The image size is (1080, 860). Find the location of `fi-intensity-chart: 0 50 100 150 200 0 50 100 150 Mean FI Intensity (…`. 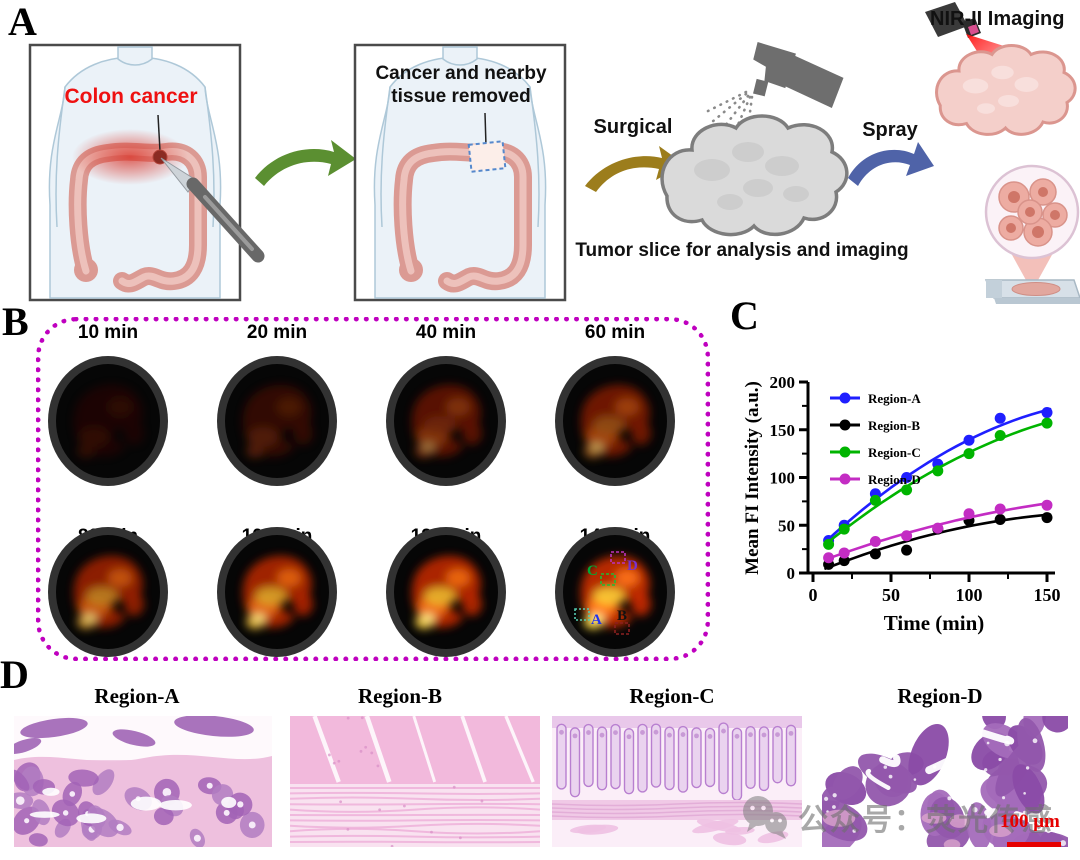

fi-intensity-chart: 0 50 100 150 200 0 50 100 150 Mean FI Intensity (… is located at coordinates (901, 504).